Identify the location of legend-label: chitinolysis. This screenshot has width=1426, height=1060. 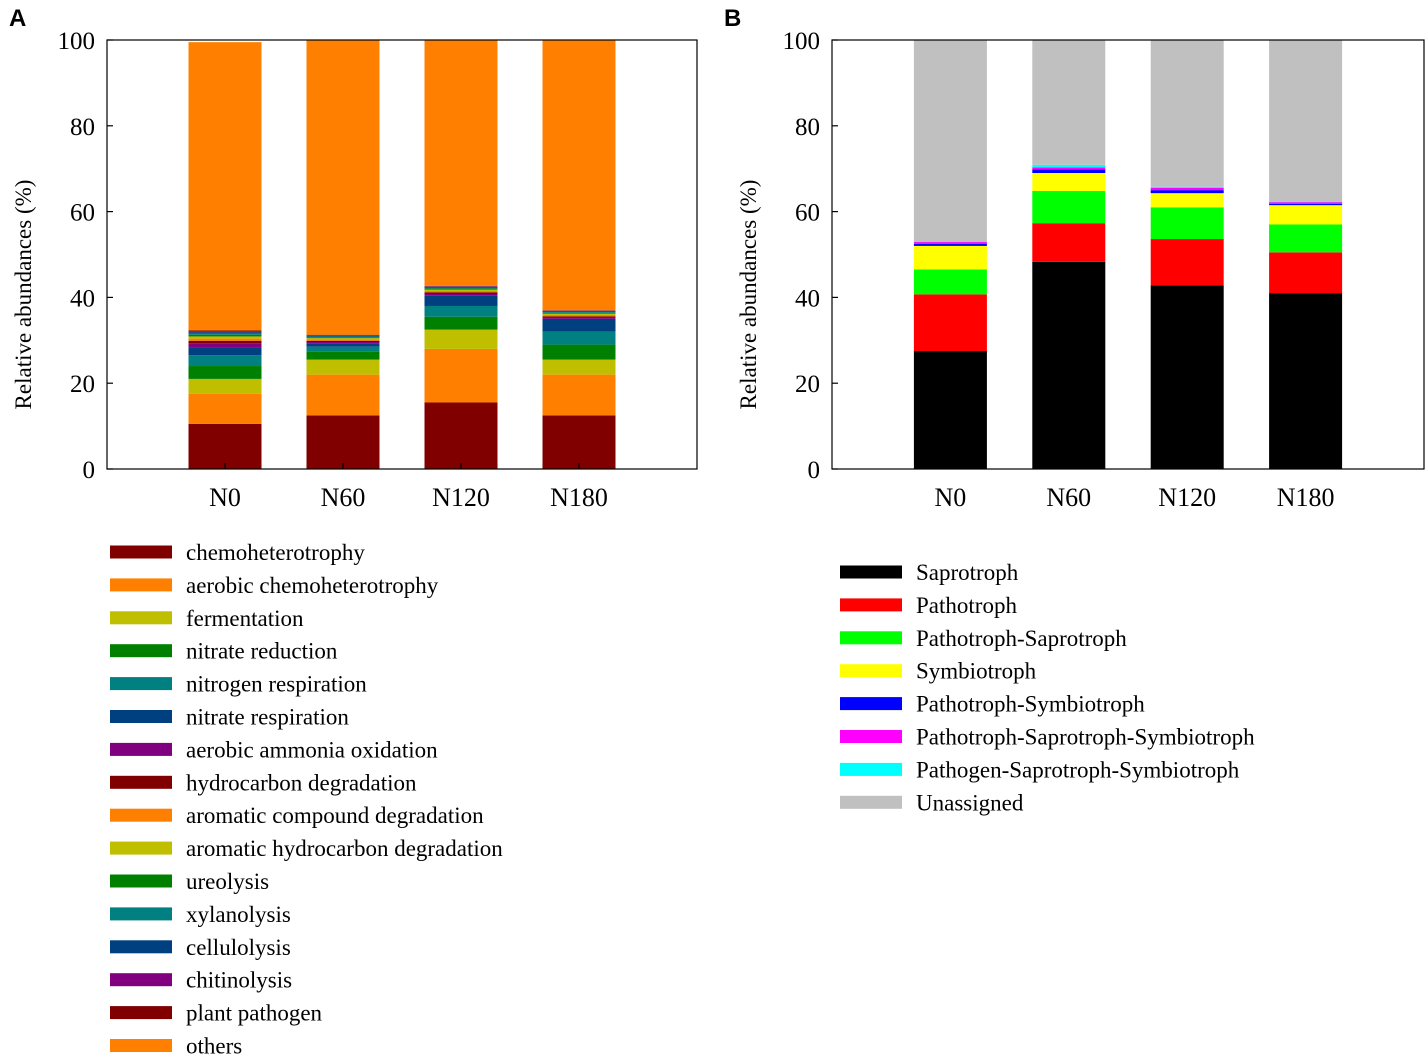
(239, 980).